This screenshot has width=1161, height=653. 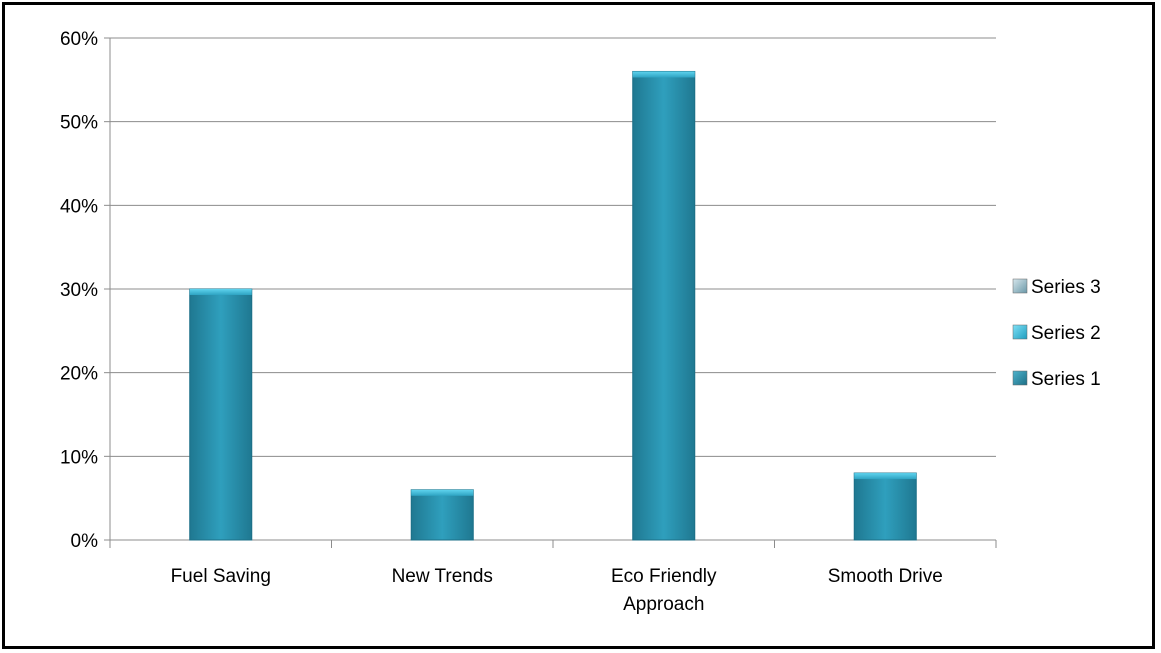 What do you see at coordinates (1066, 287) in the screenshot?
I see `legend-label: Series 3` at bounding box center [1066, 287].